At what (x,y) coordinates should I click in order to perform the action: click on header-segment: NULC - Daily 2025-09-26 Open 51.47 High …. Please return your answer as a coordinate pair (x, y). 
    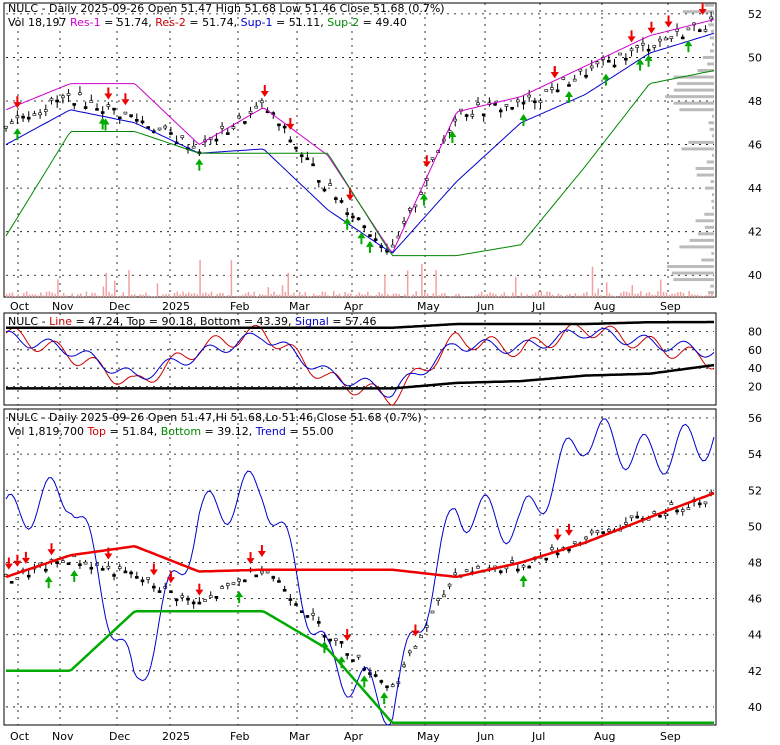
    Looking at the image, I should click on (226, 8).